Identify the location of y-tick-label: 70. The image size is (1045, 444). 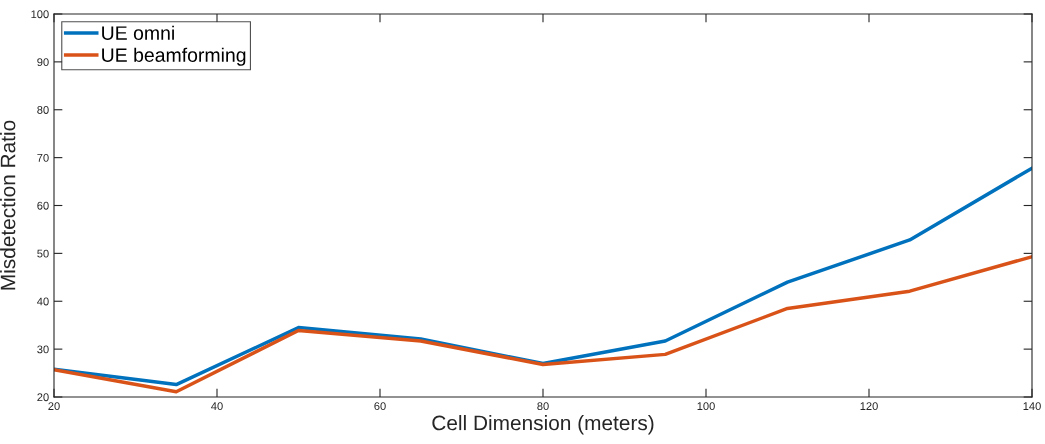
(43, 157).